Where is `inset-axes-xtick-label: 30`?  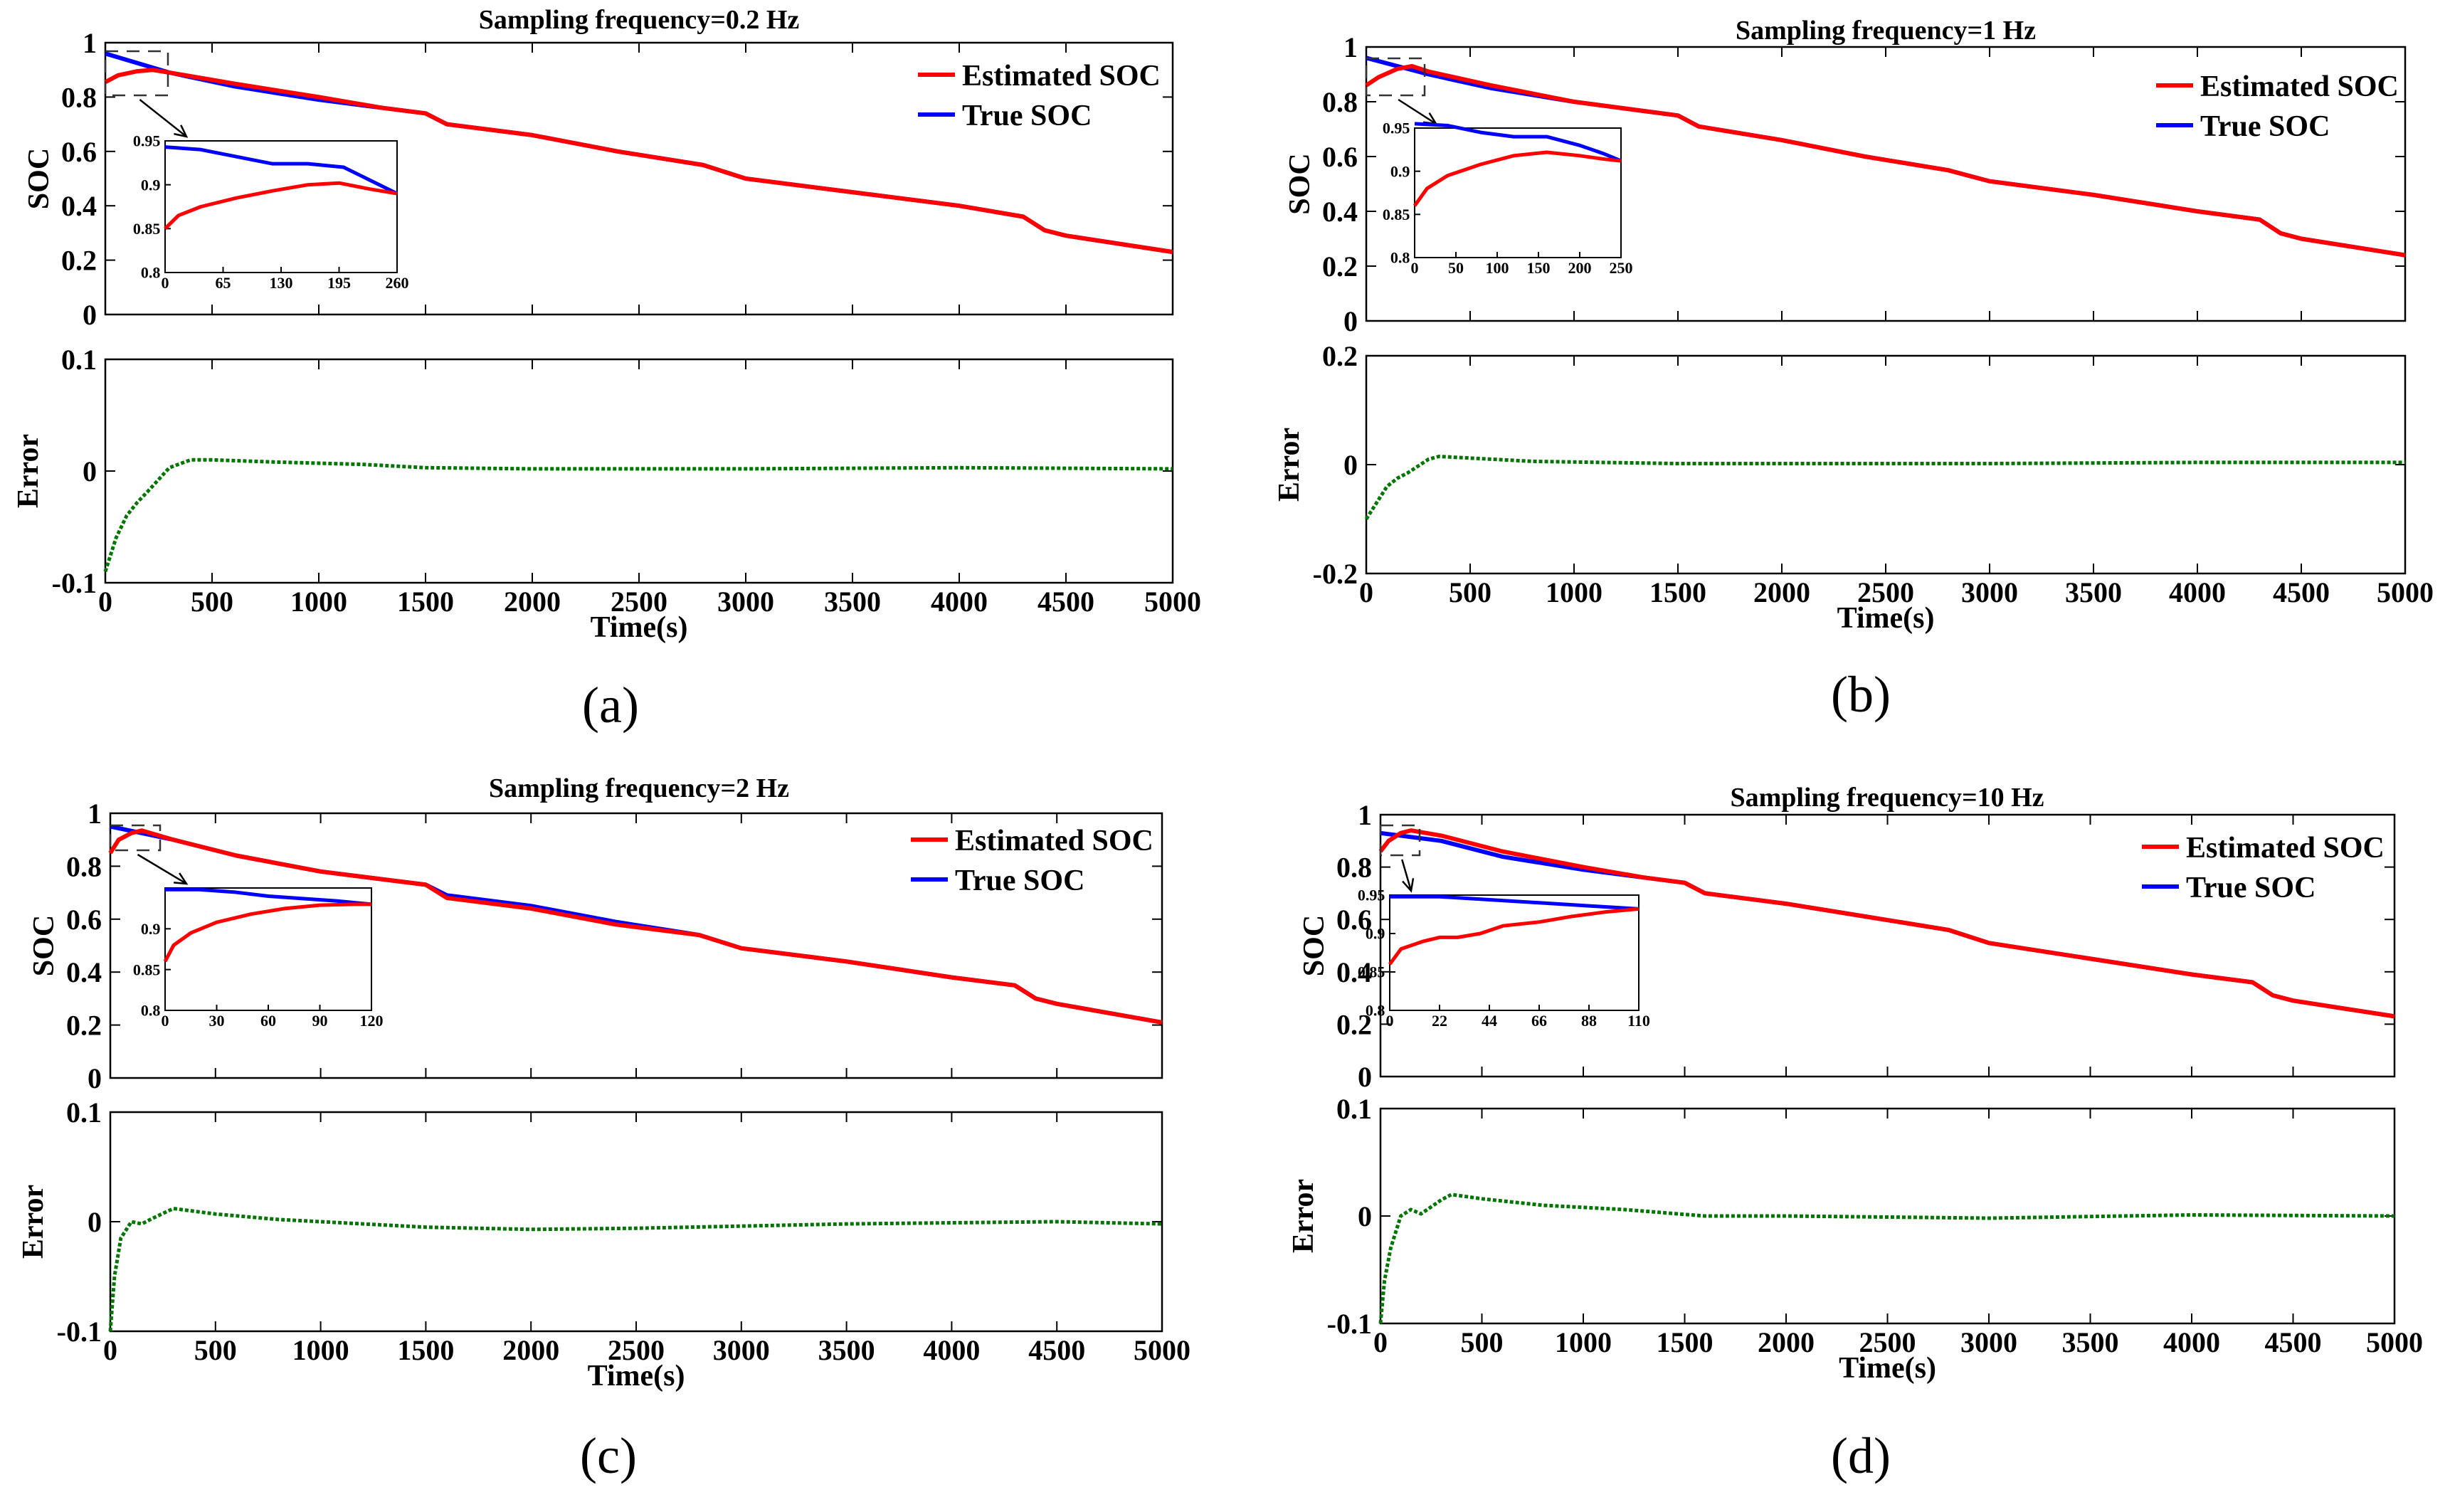
inset-axes-xtick-label: 30 is located at coordinates (217, 1021).